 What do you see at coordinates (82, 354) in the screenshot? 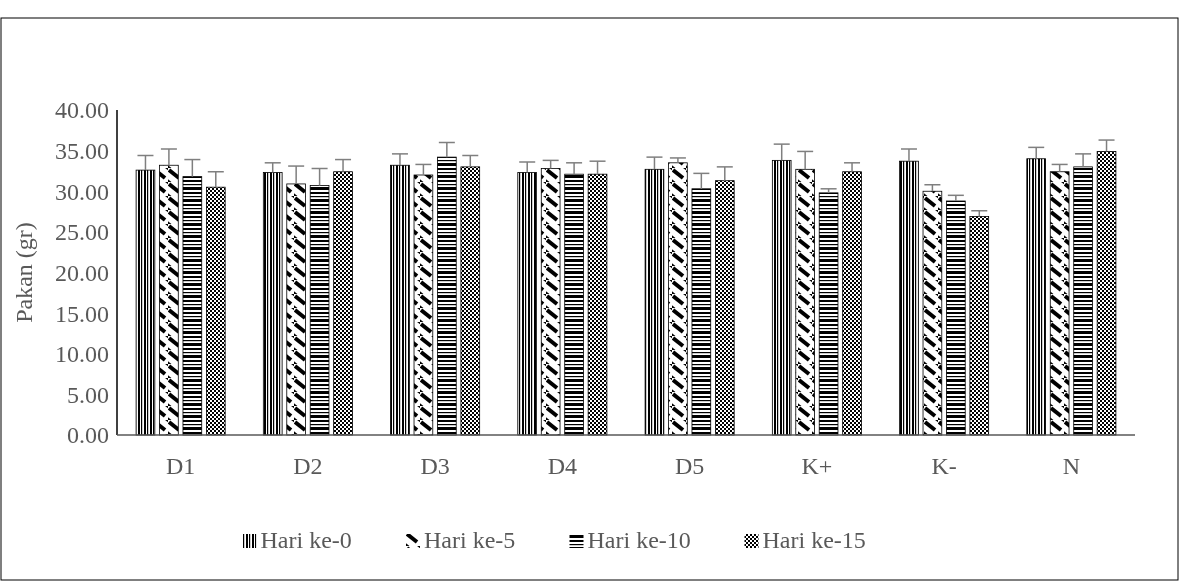
I see `y-tick-label: 10.00` at bounding box center [82, 354].